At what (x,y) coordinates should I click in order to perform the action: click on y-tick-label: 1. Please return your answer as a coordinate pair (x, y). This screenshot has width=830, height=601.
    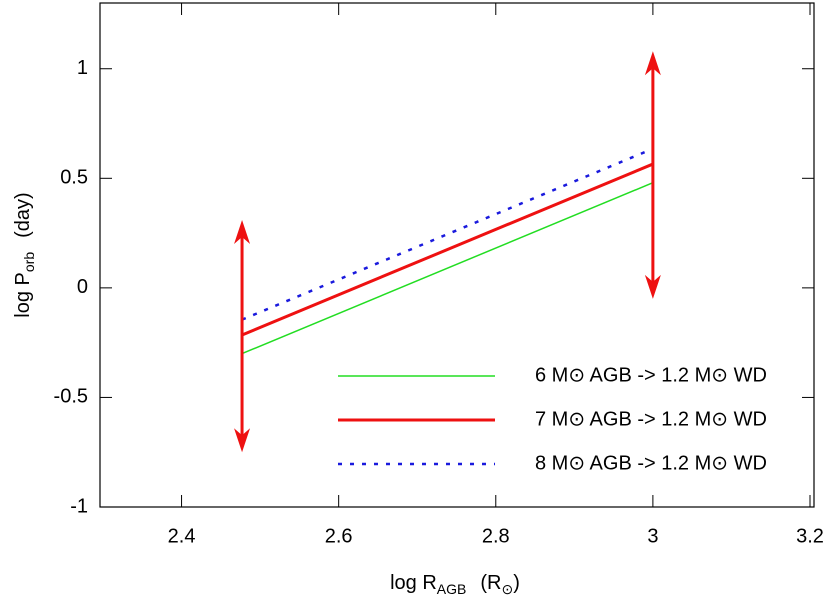
    Looking at the image, I should click on (82, 68).